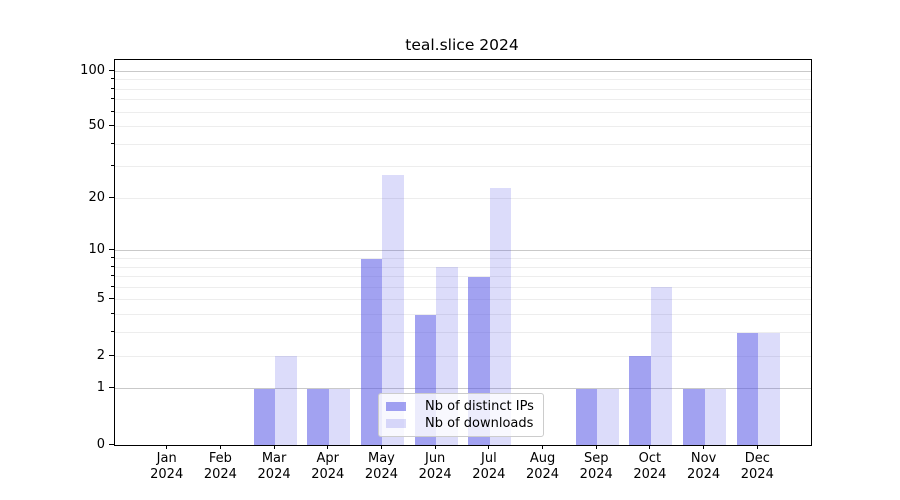 The image size is (900, 500). I want to click on legend-item: Nb of downloads, so click(460, 423).